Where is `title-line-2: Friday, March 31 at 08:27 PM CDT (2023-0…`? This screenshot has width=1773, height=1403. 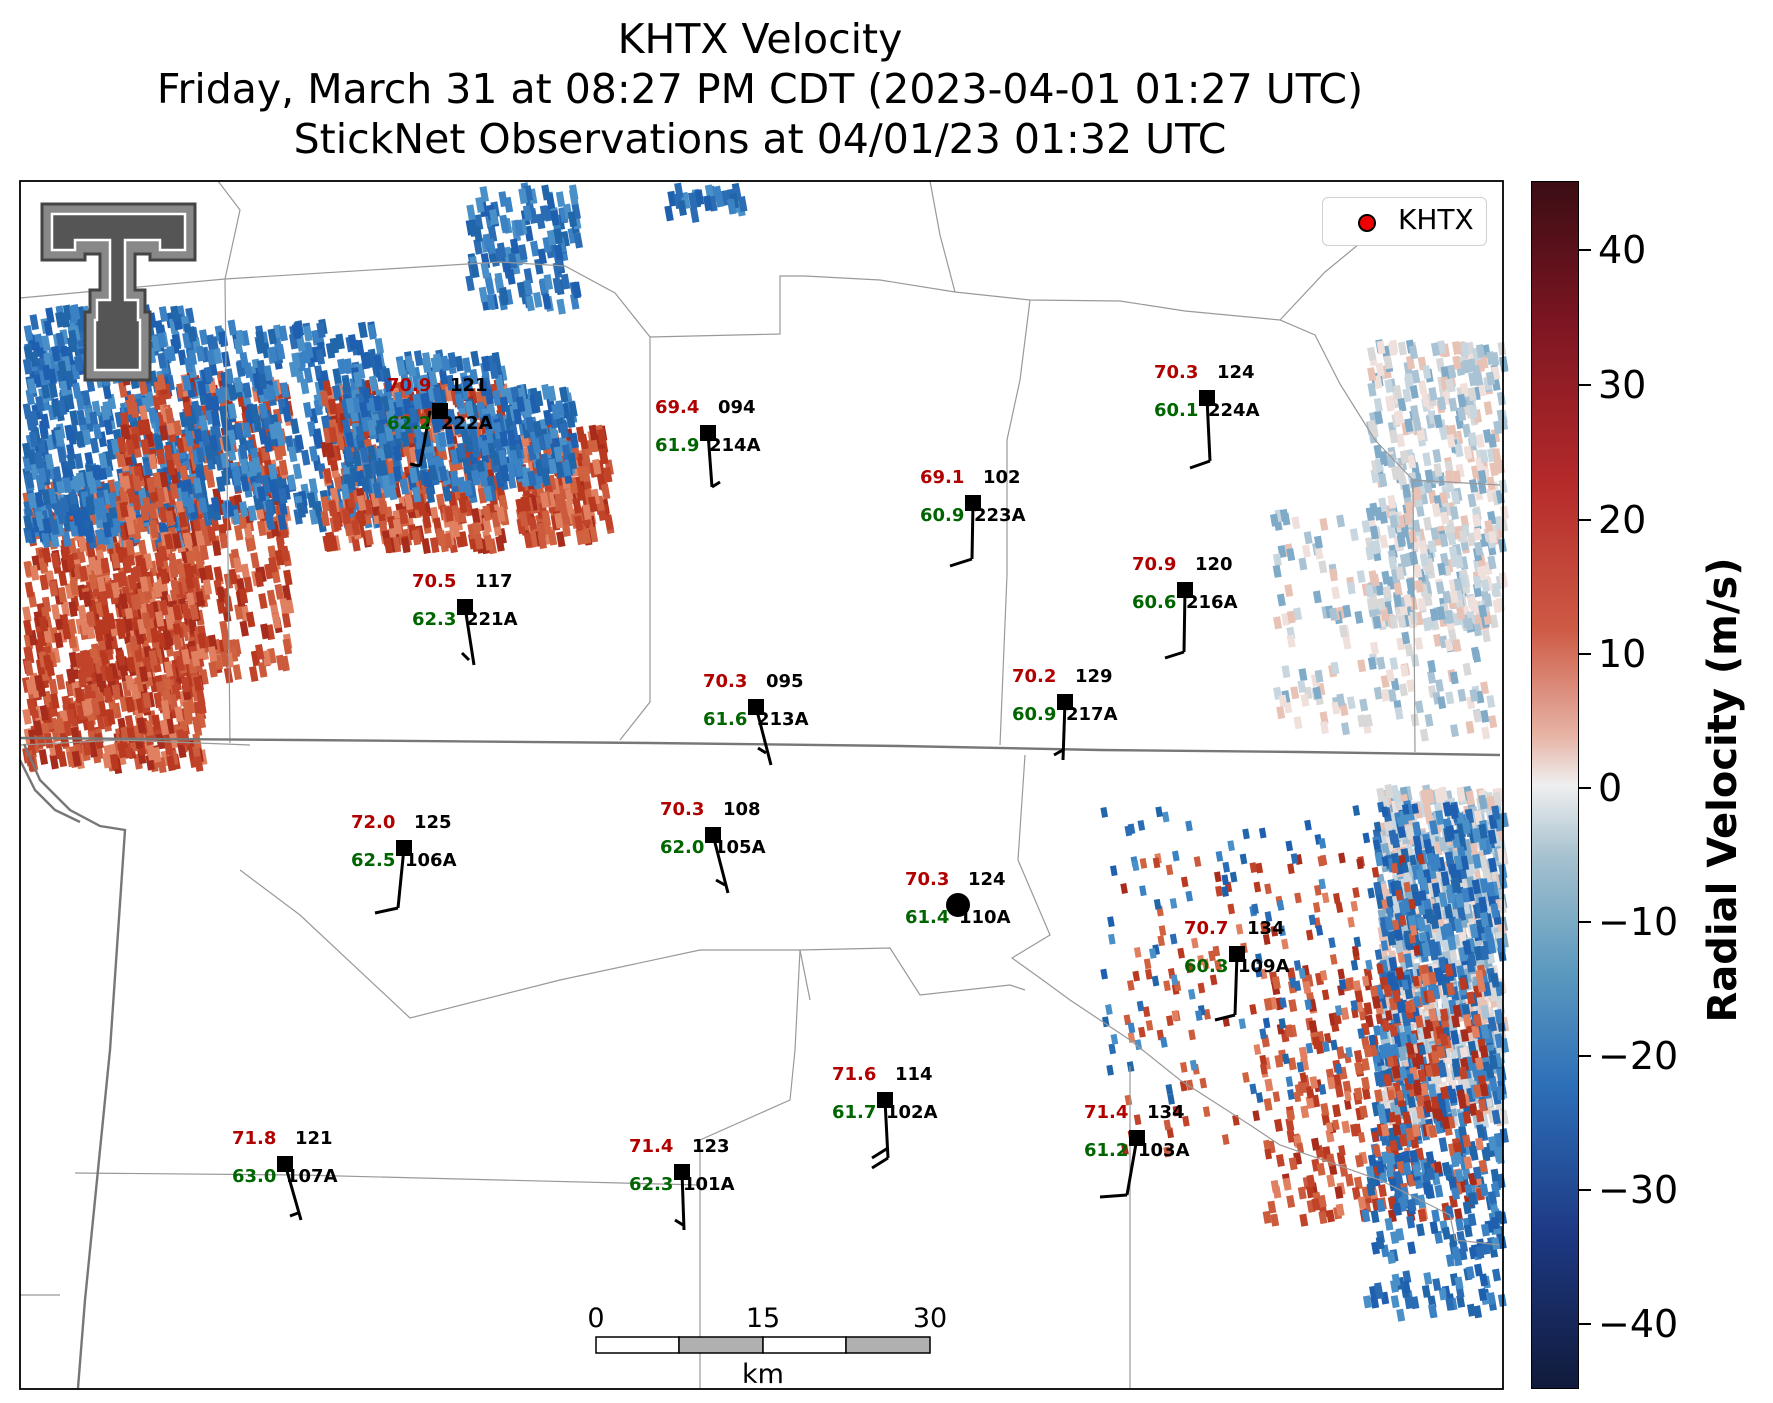
title-line-2: Friday, March 31 at 08:27 PM CDT (2023-0… is located at coordinates (760, 89).